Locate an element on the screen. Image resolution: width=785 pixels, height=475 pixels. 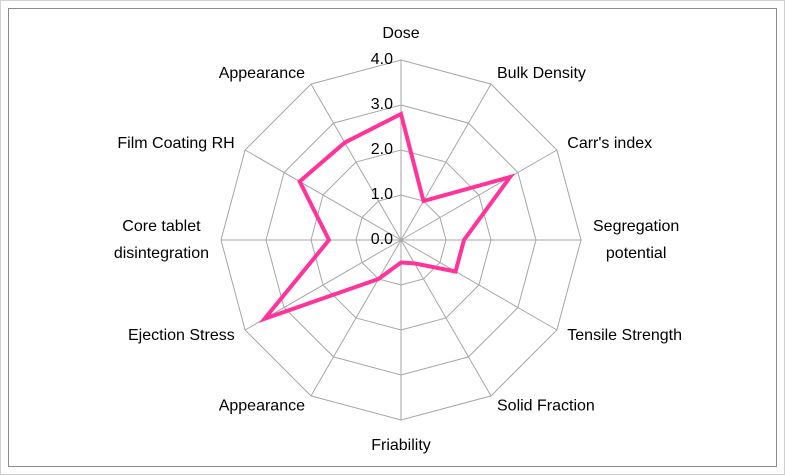
tick-label: 1.0 is located at coordinates (382, 194).